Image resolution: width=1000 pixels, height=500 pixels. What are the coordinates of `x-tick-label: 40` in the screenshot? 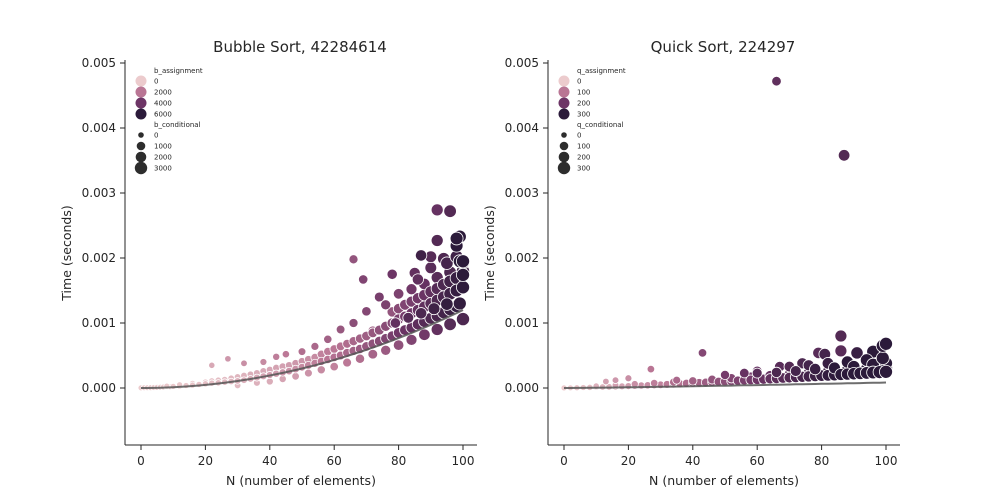 It's located at (269, 461).